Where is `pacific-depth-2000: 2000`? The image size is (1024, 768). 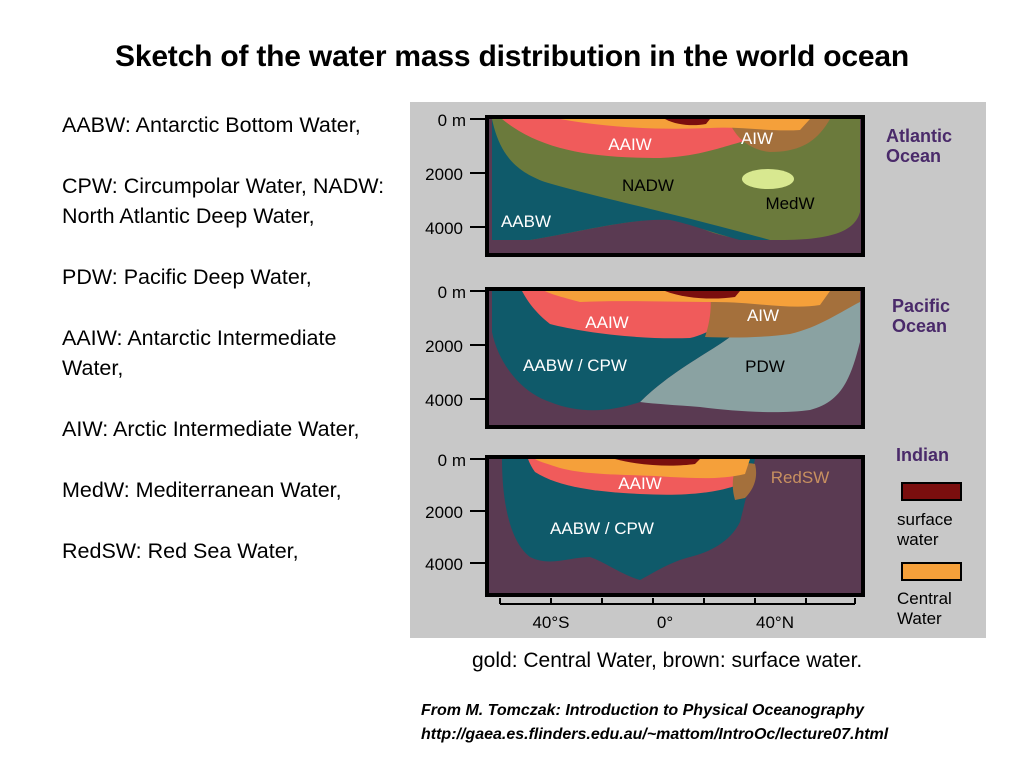 pacific-depth-2000: 2000 is located at coordinates (444, 346).